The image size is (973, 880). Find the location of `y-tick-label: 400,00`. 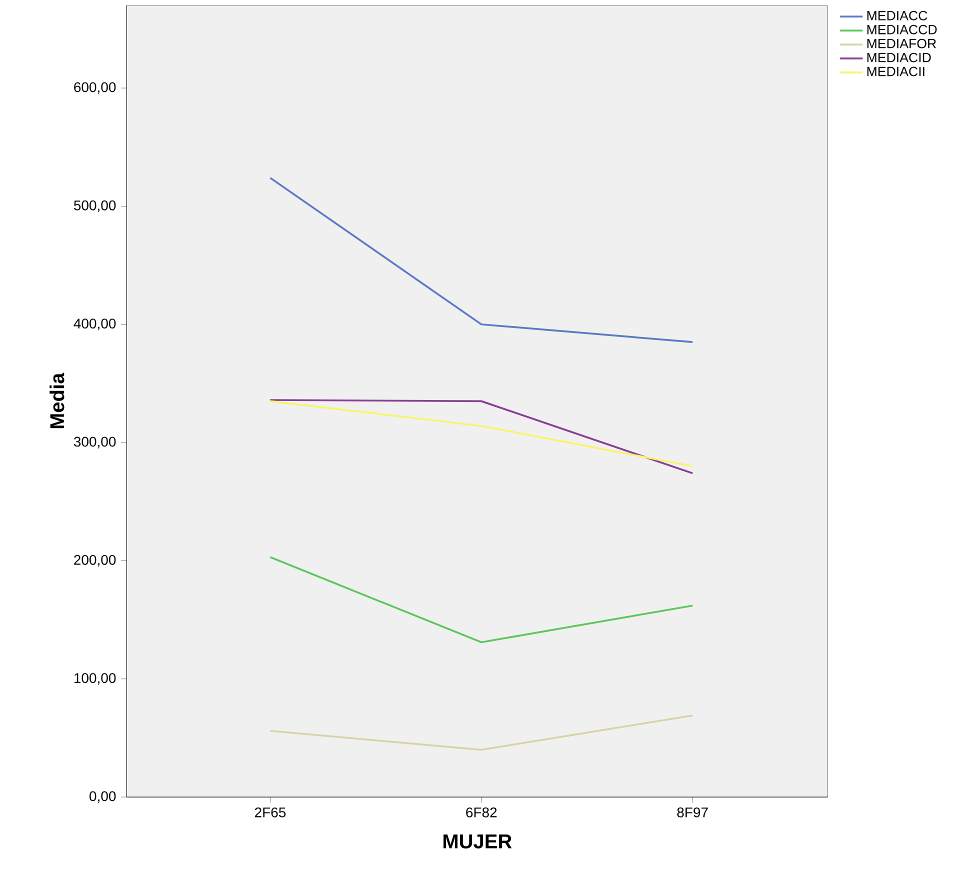

y-tick-label: 400,00 is located at coordinates (95, 324).